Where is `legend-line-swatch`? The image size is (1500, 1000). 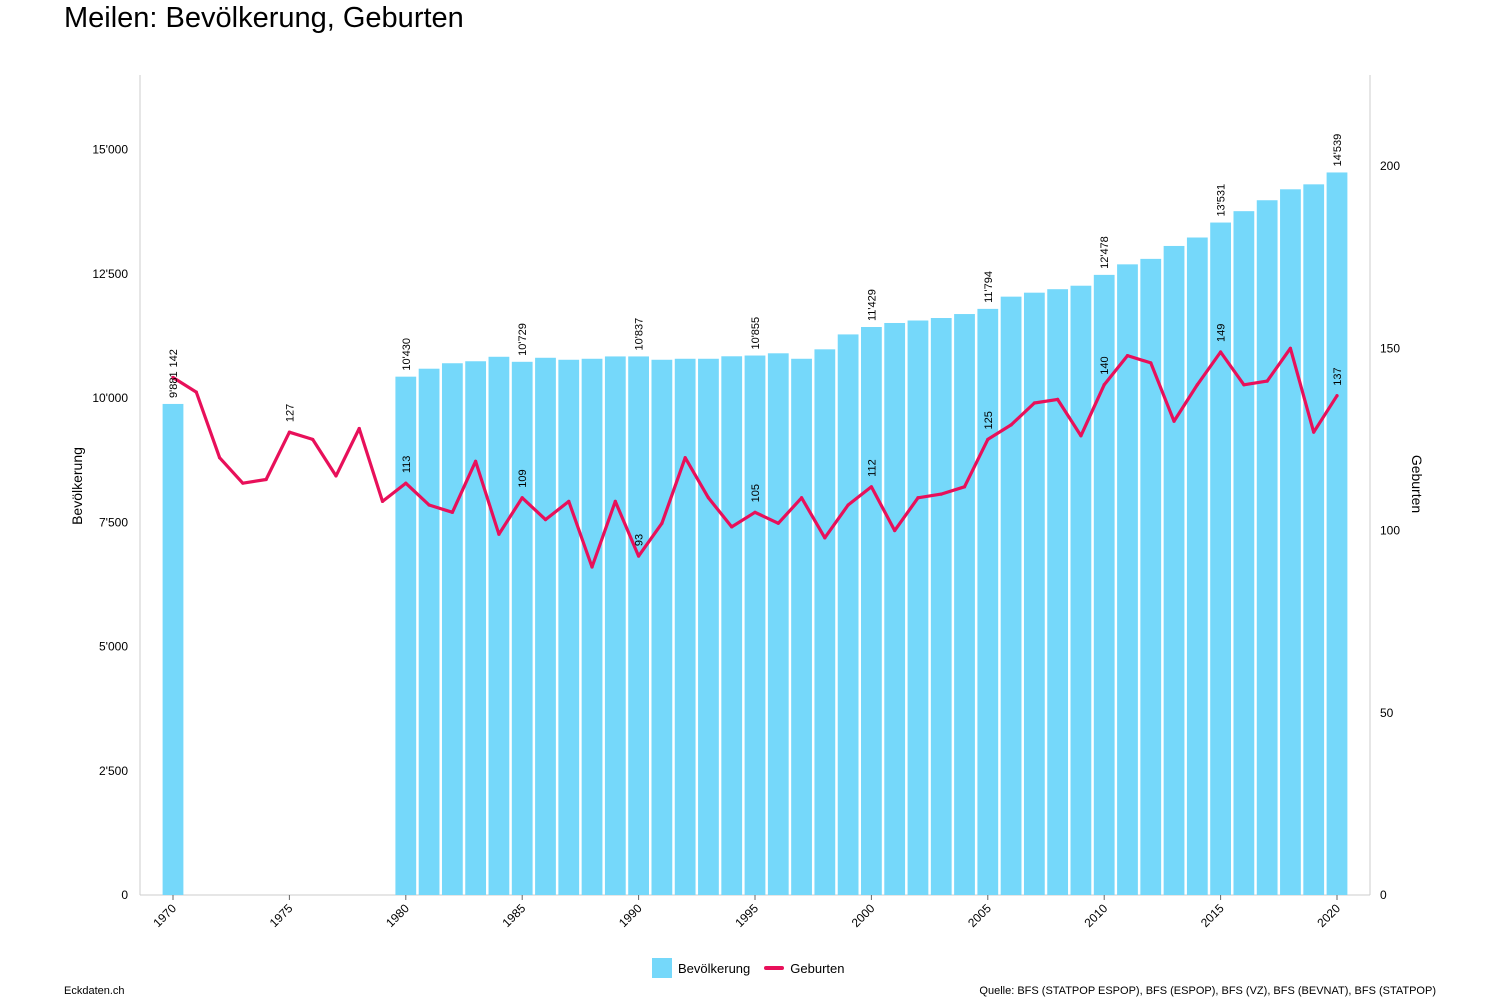
legend-line-swatch is located at coordinates (774, 968).